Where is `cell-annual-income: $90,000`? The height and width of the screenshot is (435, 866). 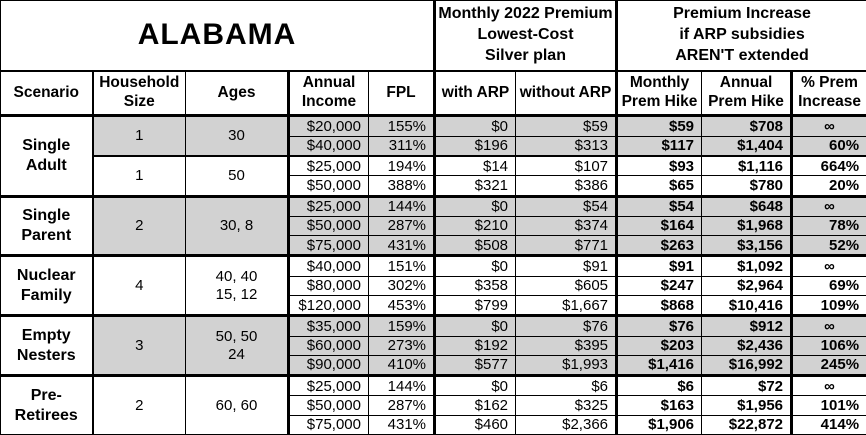
cell-annual-income: $90,000 is located at coordinates (328, 365).